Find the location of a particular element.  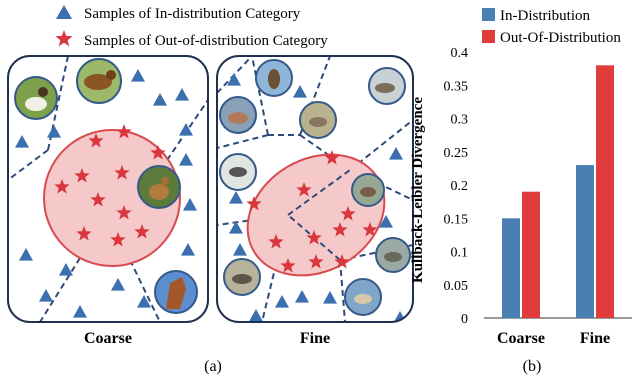

snipe-photo-icon is located at coordinates (242, 277).